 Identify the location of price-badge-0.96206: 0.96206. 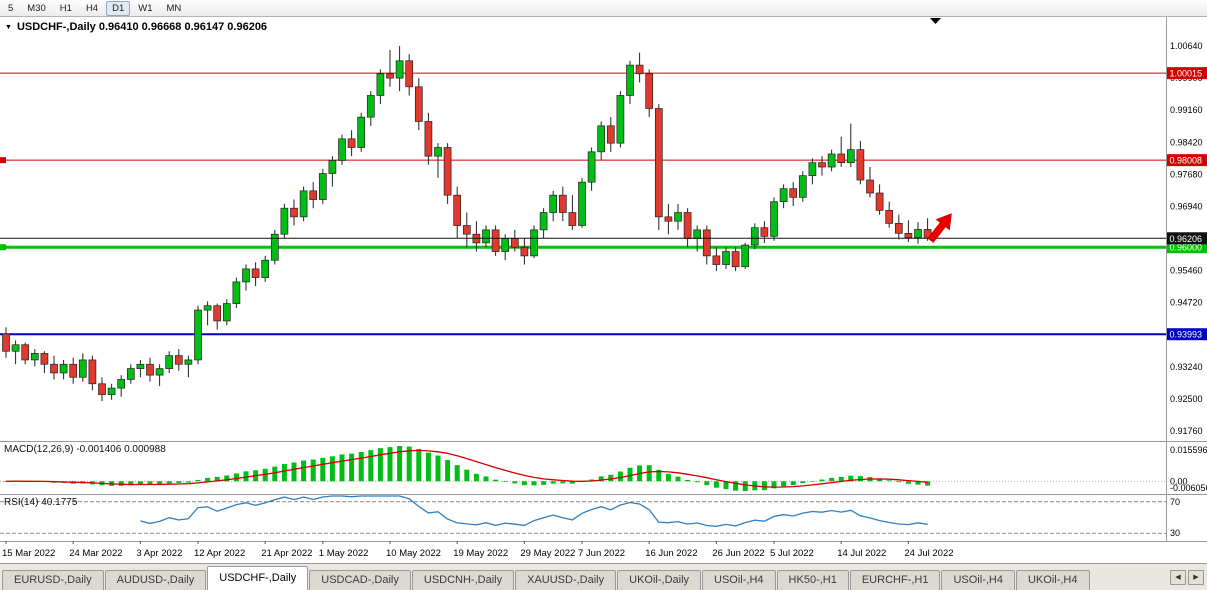
(1187, 238).